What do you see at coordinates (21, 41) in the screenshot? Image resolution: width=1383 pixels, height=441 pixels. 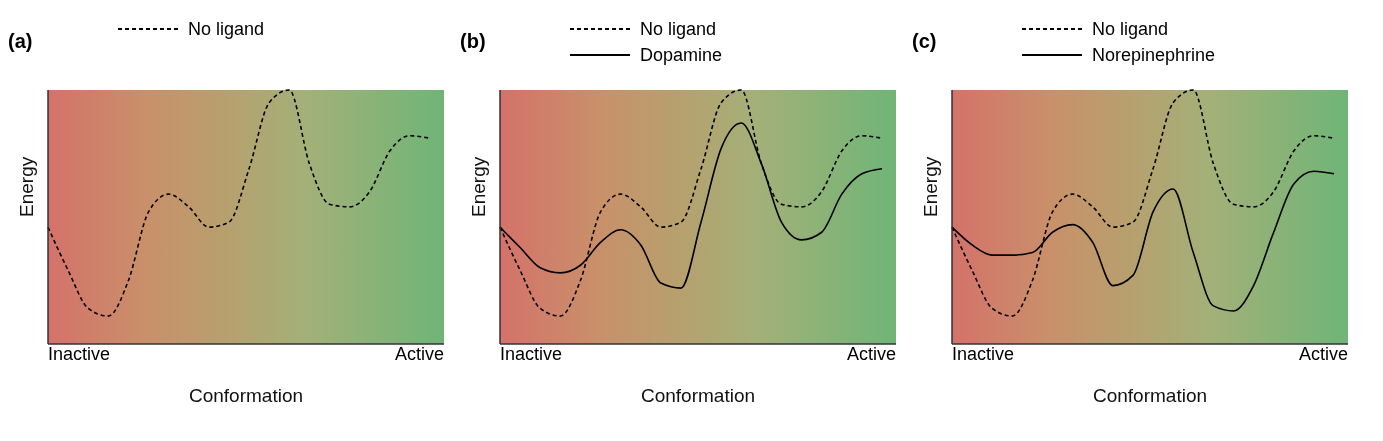 I see `chart-title: (a)` at bounding box center [21, 41].